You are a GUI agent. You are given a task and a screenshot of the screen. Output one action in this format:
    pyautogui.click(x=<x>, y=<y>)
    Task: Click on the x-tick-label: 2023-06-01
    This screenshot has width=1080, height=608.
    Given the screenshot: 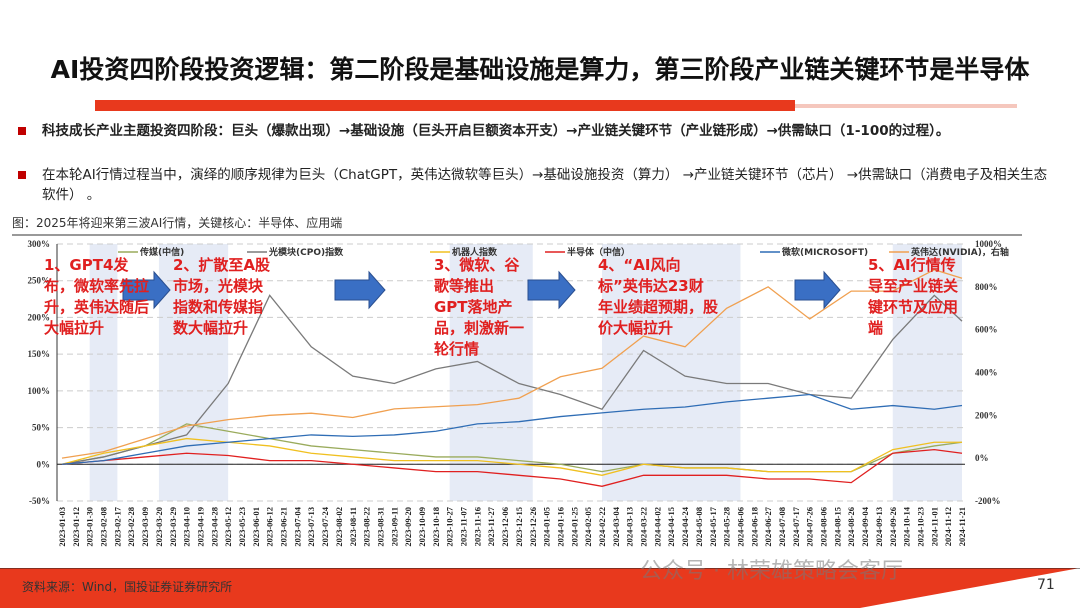 What is the action you would take?
    pyautogui.click(x=256, y=527)
    